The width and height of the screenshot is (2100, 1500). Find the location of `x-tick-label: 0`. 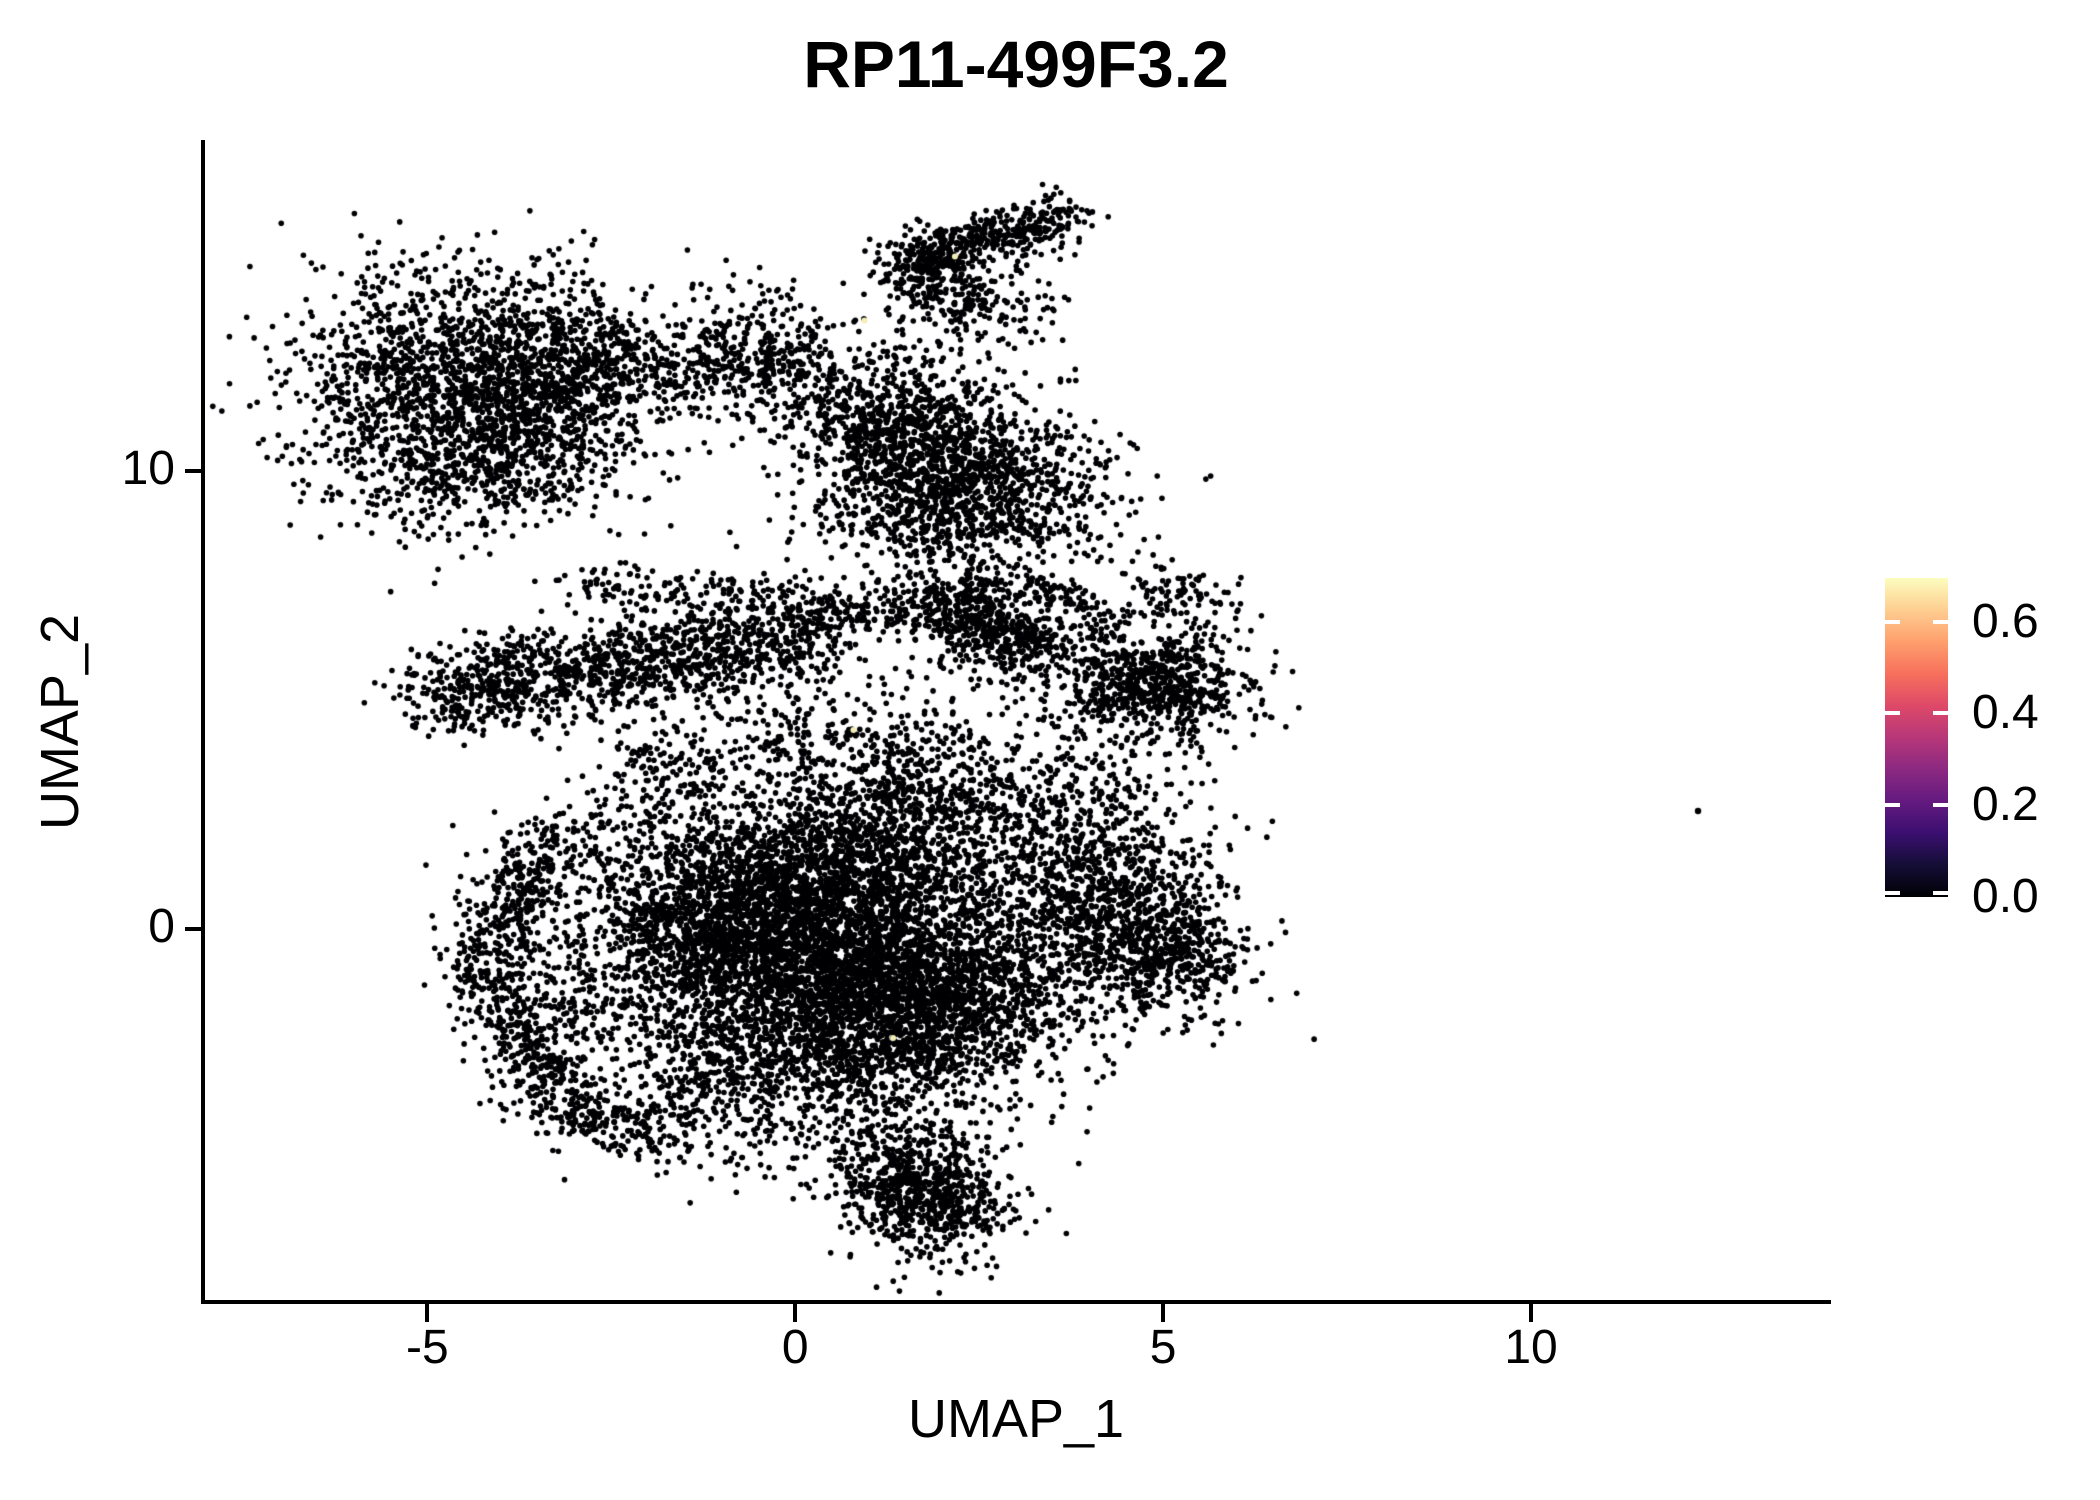

x-tick-label: 0 is located at coordinates (795, 1347).